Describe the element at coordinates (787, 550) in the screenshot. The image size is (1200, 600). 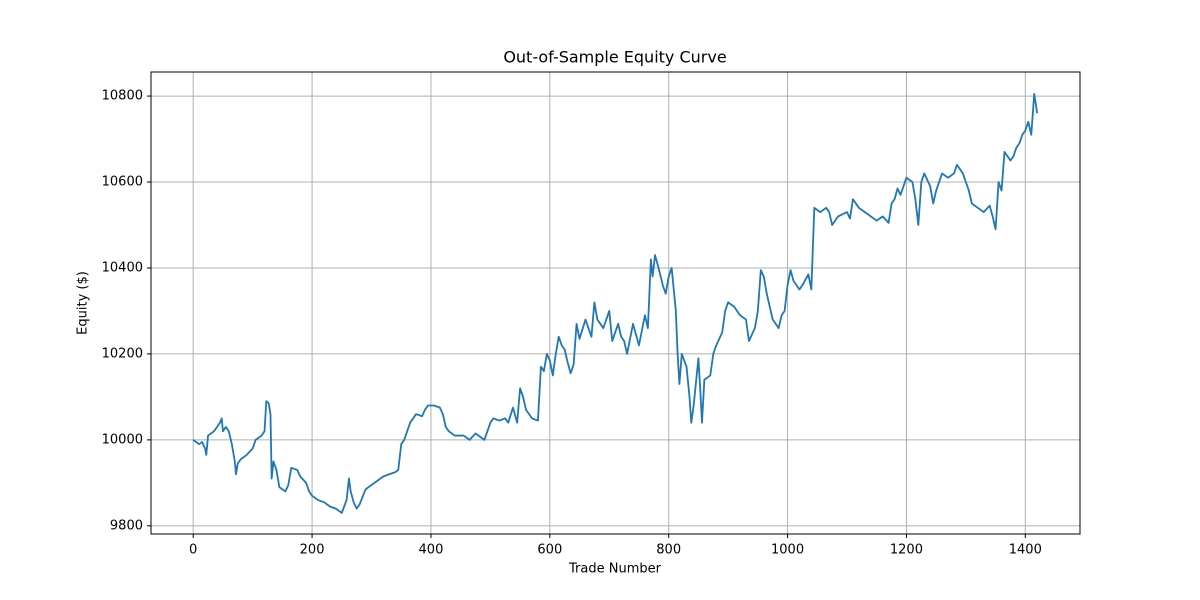
I see `x-tick-label: 1000` at that location.